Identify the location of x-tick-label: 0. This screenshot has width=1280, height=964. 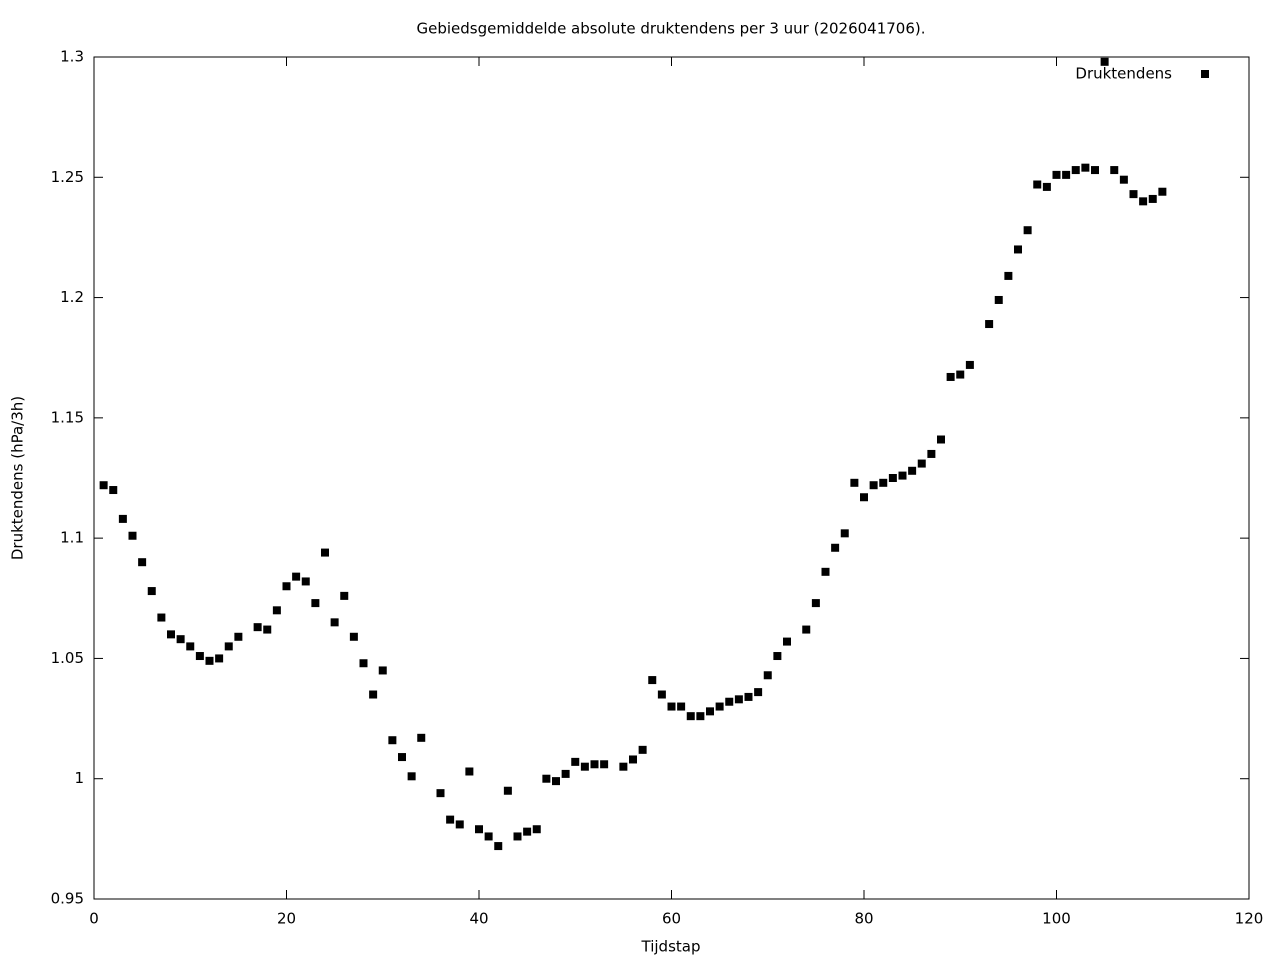
(94, 919).